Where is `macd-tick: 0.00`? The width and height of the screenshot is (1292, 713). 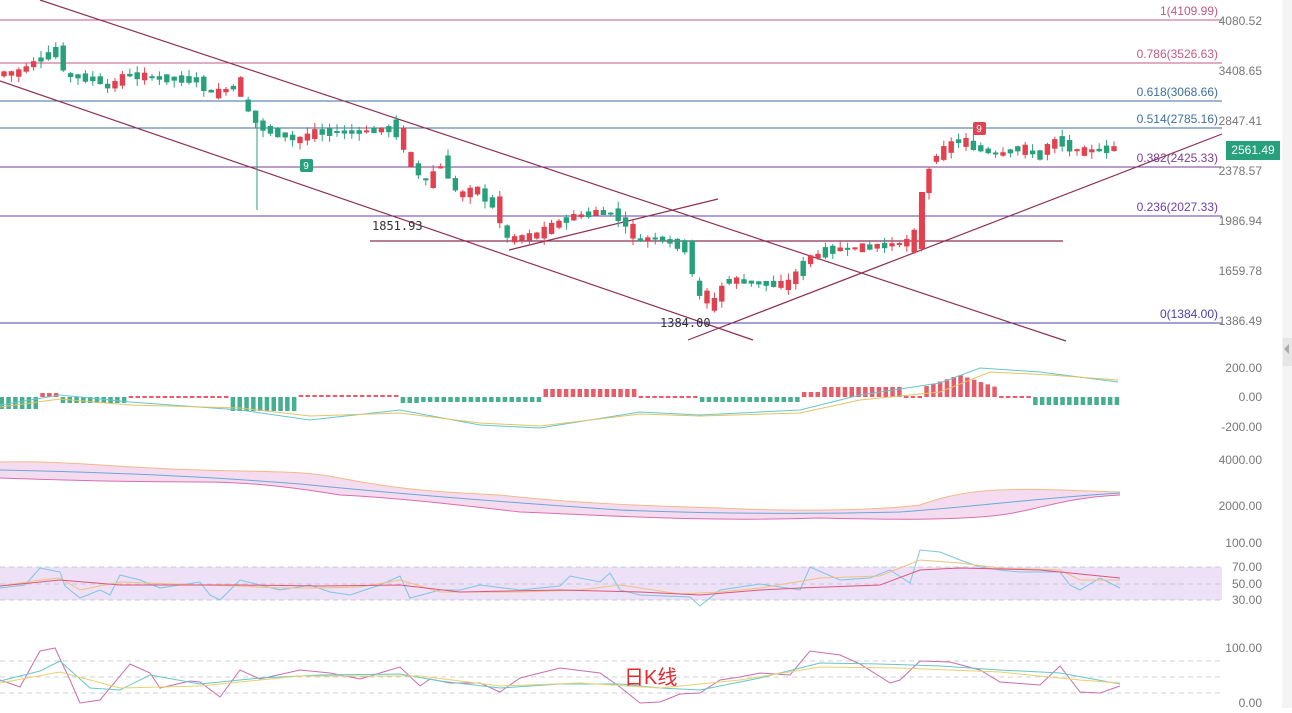
macd-tick: 0.00 is located at coordinates (1250, 397).